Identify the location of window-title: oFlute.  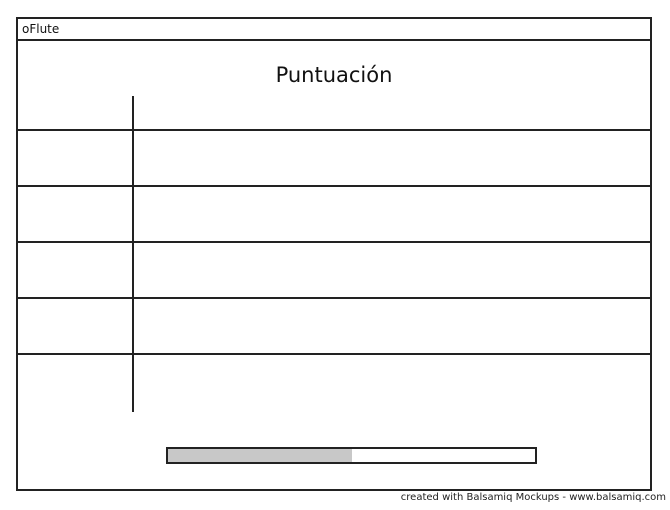
(334, 30).